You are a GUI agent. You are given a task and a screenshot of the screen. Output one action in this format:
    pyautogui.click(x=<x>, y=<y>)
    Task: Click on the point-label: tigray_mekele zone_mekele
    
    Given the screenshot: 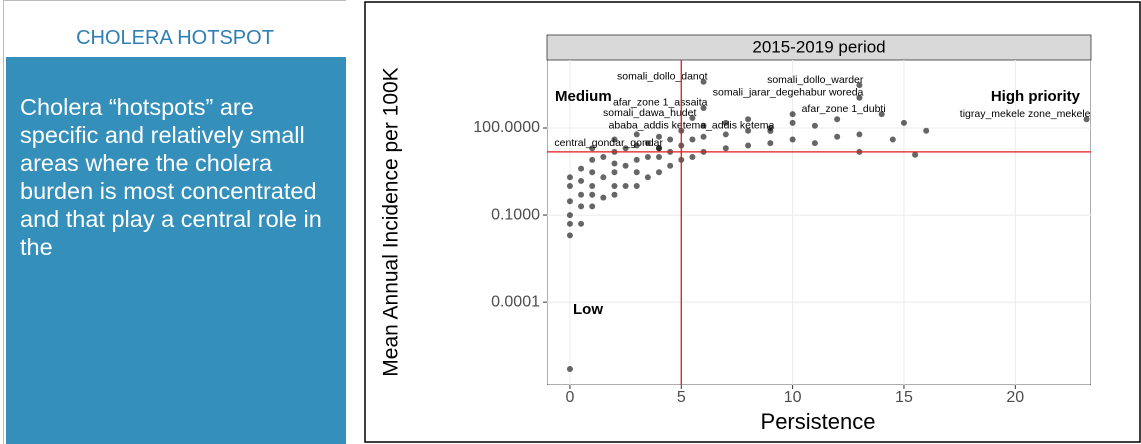 What is the action you would take?
    pyautogui.click(x=1025, y=114)
    